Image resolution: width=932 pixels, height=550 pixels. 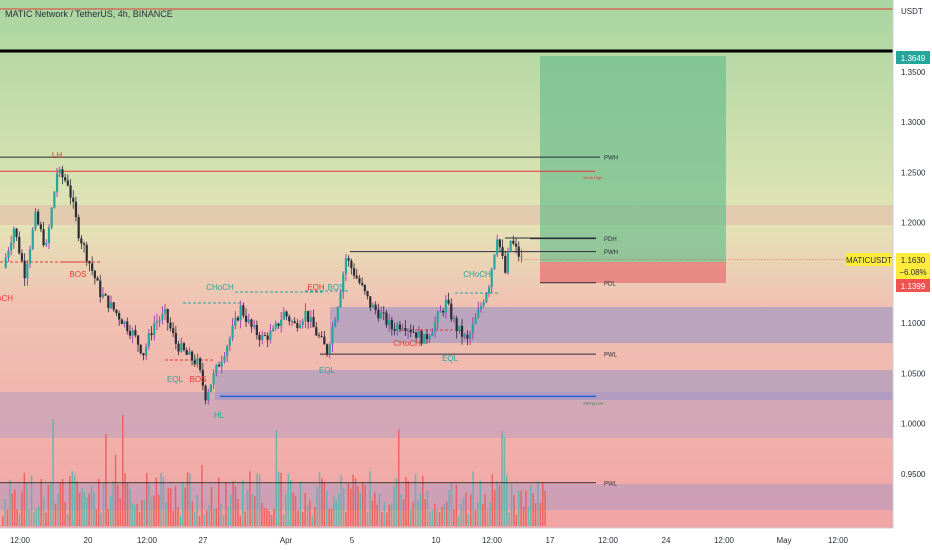 What do you see at coordinates (912, 272) in the screenshot?
I see `price-change-label: −6.08%` at bounding box center [912, 272].